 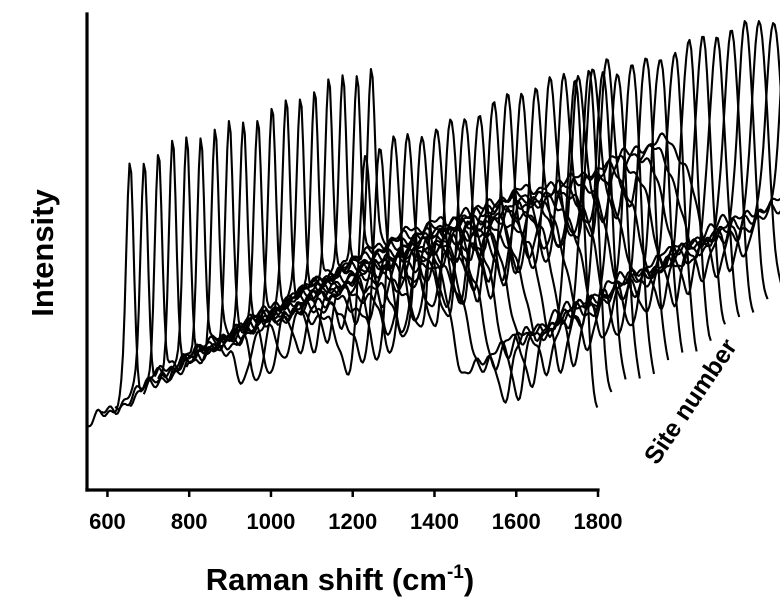 I want to click on y-axis-title: Intensity, so click(x=42, y=253).